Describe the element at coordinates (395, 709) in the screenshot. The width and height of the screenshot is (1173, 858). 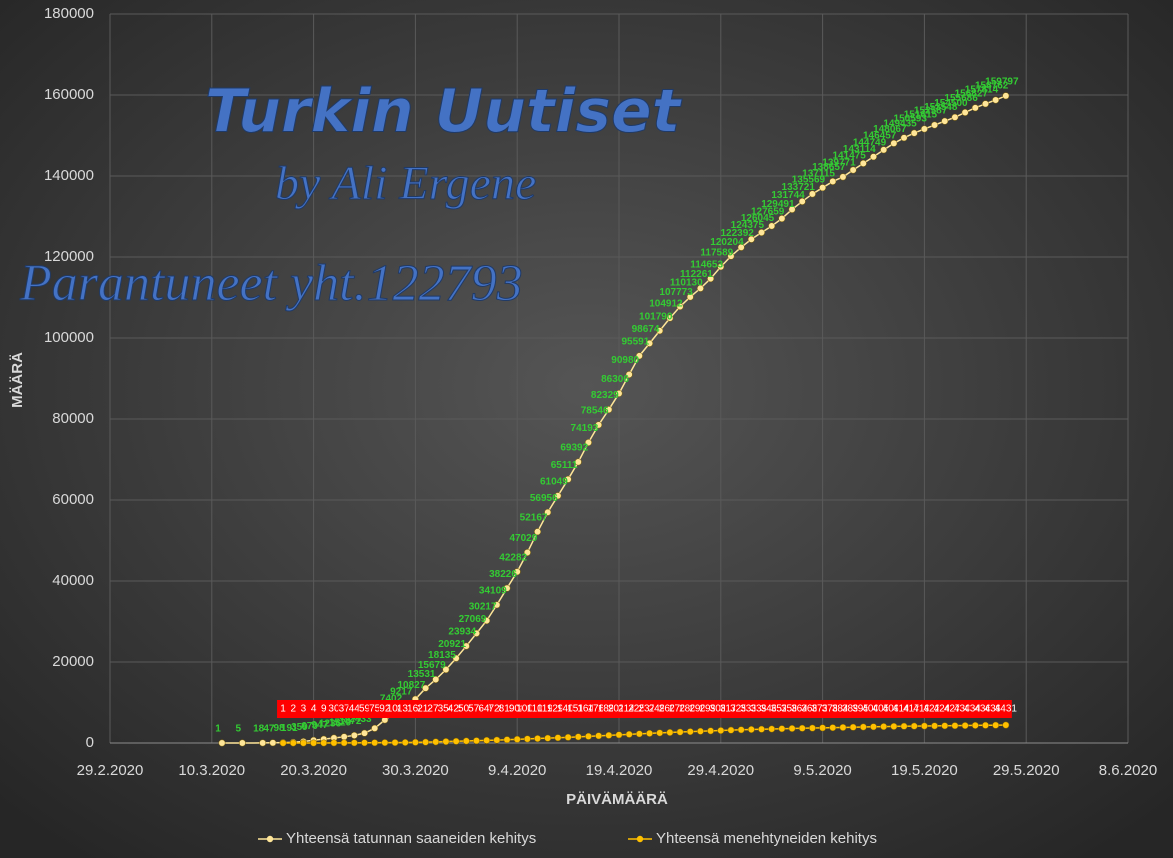
I see `data-label: 108` at that location.